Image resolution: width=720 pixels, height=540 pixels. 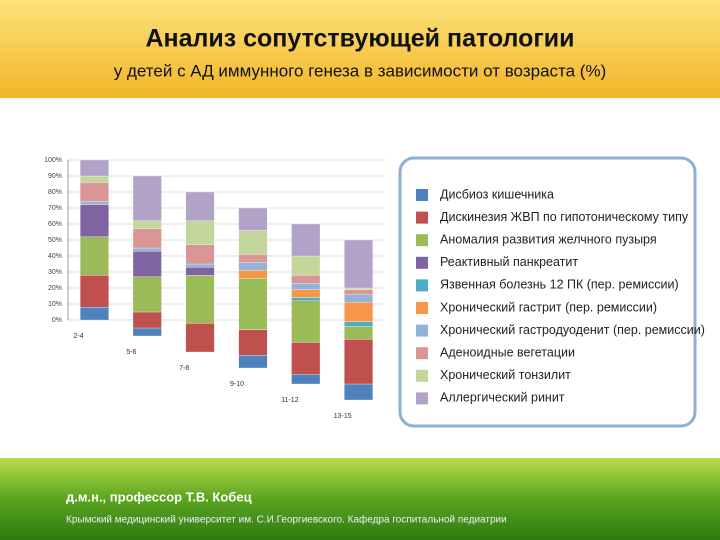 What do you see at coordinates (55, 176) in the screenshot?
I see `y-tick-label: 90%` at bounding box center [55, 176].